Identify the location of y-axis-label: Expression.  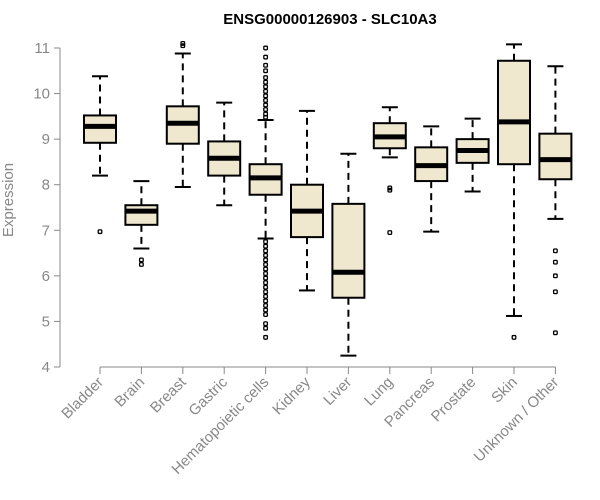
(8, 200).